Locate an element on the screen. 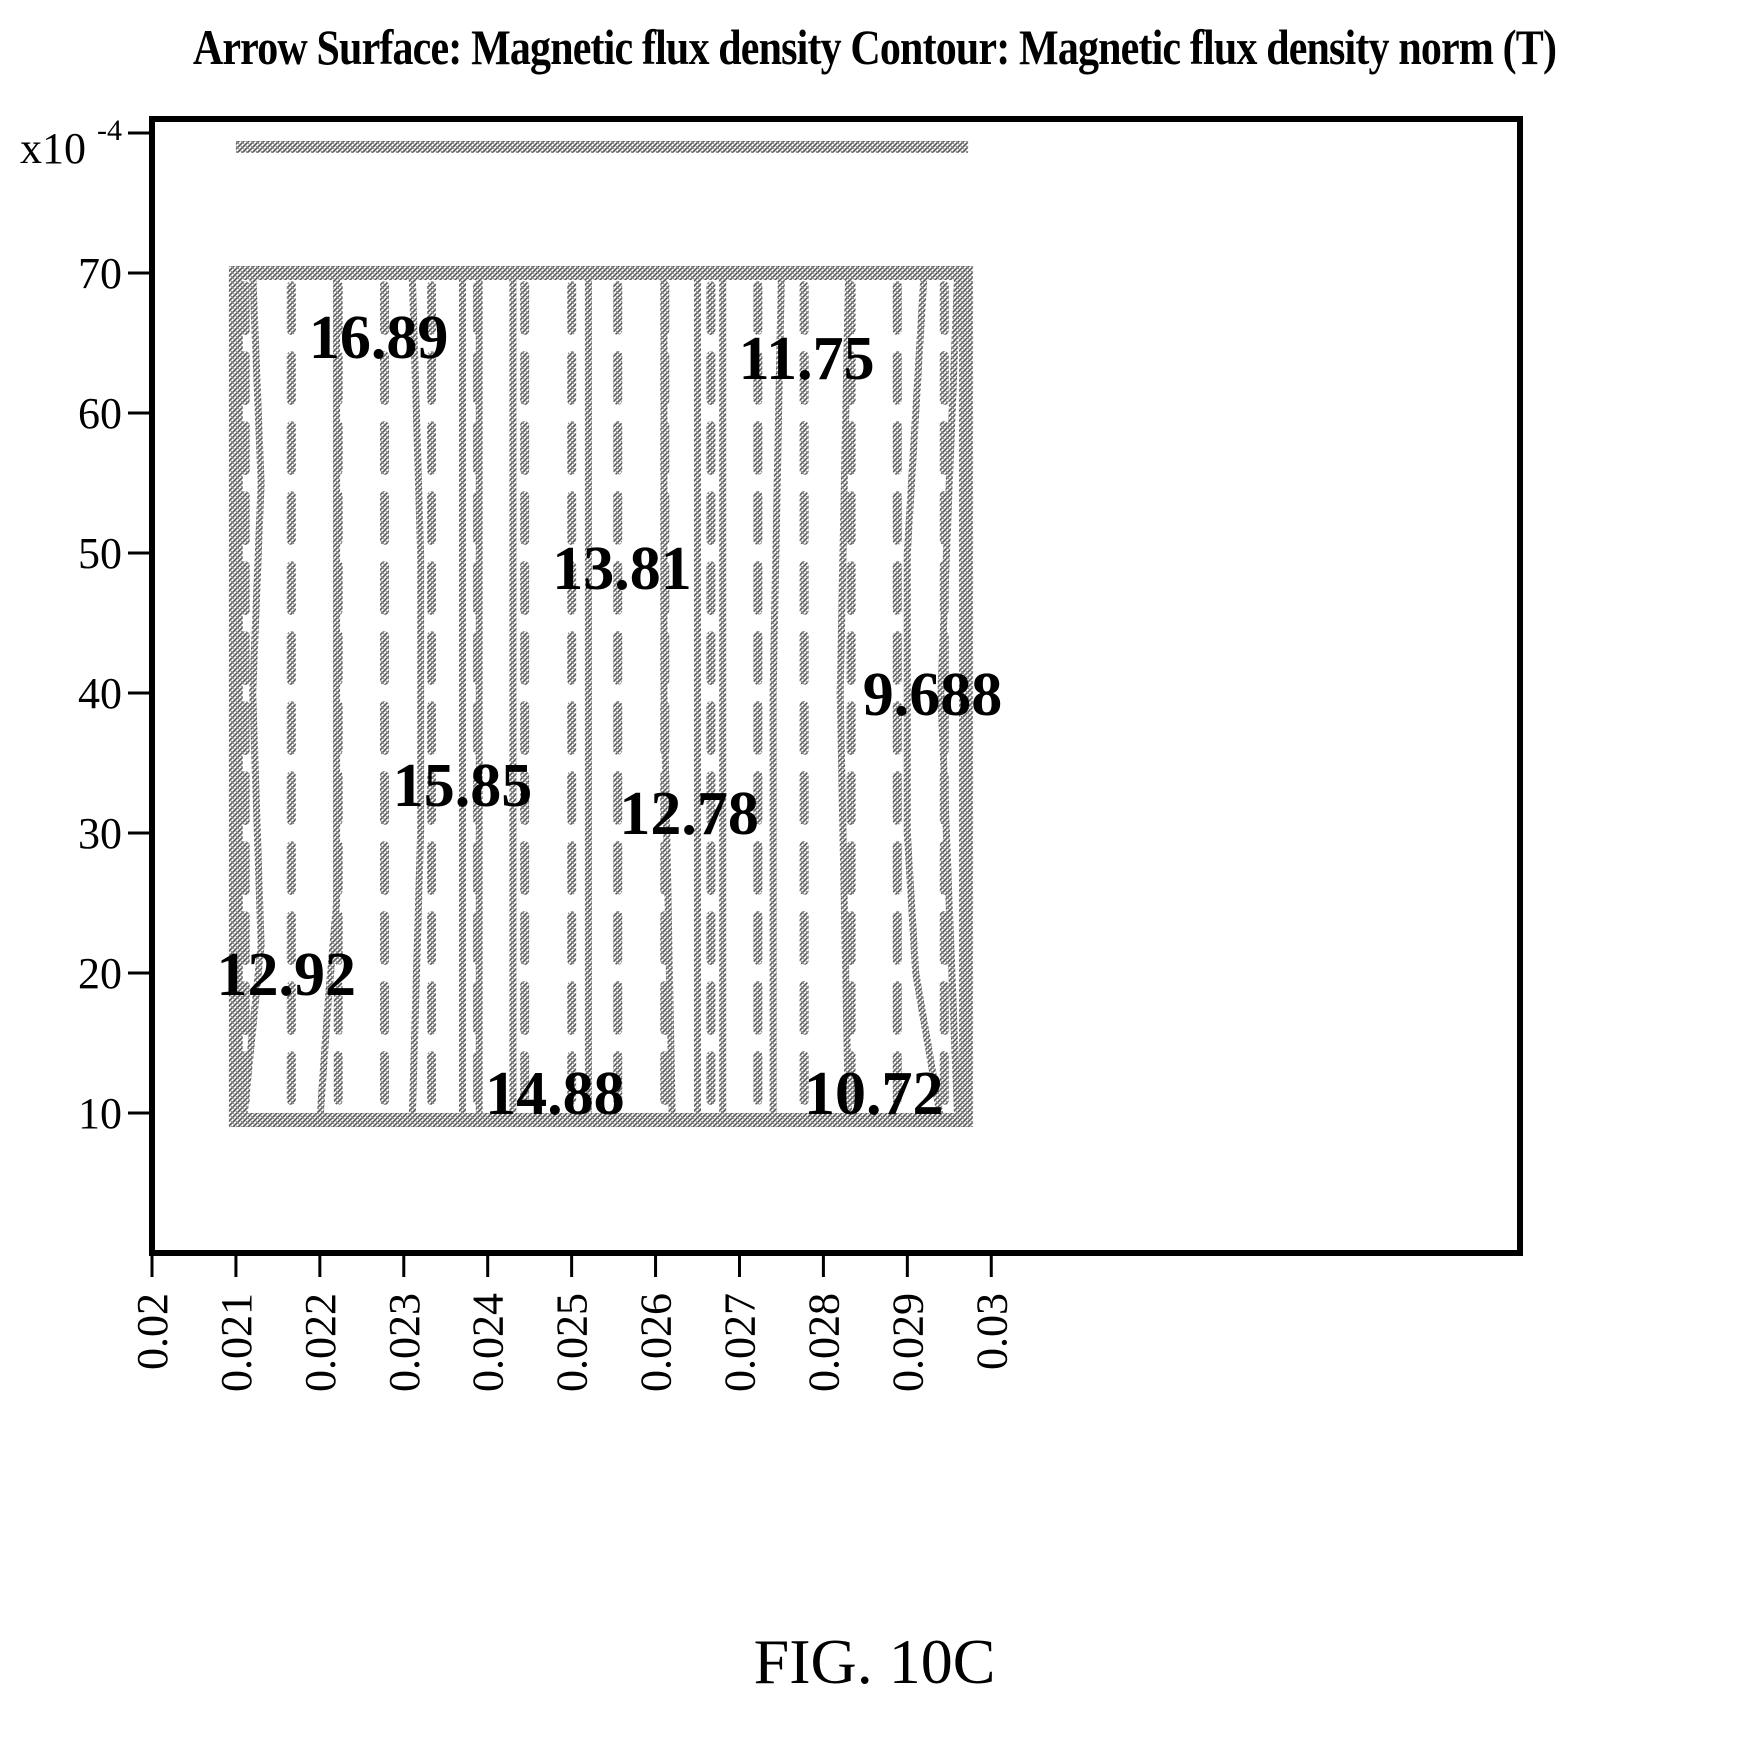 The image size is (1749, 1756). contour-value-label: 16.89 is located at coordinates (379, 338).